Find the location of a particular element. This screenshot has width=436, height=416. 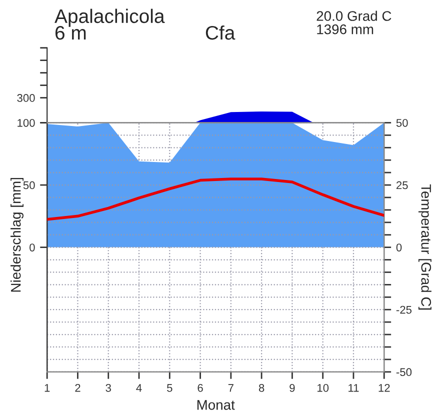

x-tick-label: 3 is located at coordinates (108, 388).